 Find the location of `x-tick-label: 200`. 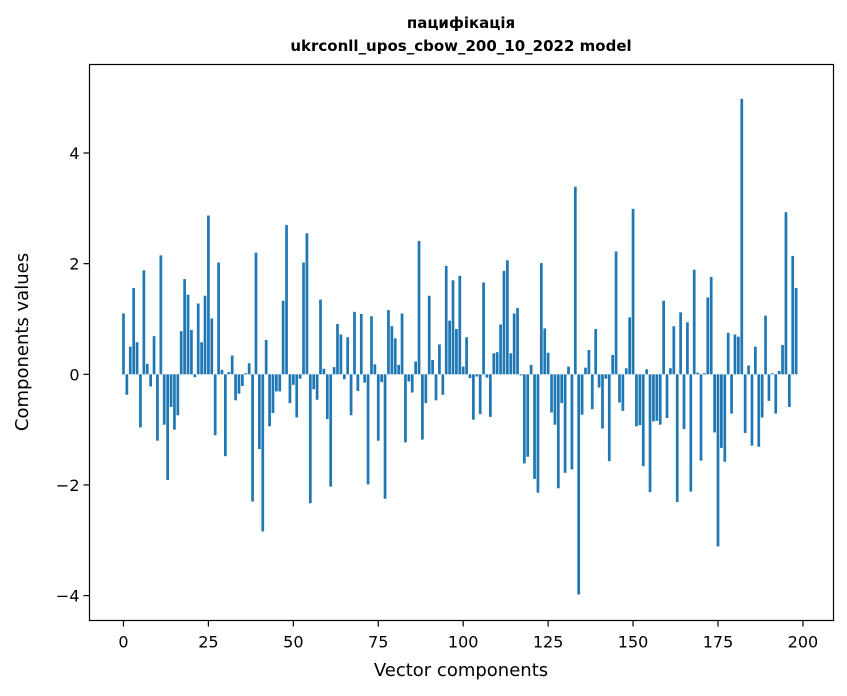

x-tick-label: 200 is located at coordinates (803, 642).